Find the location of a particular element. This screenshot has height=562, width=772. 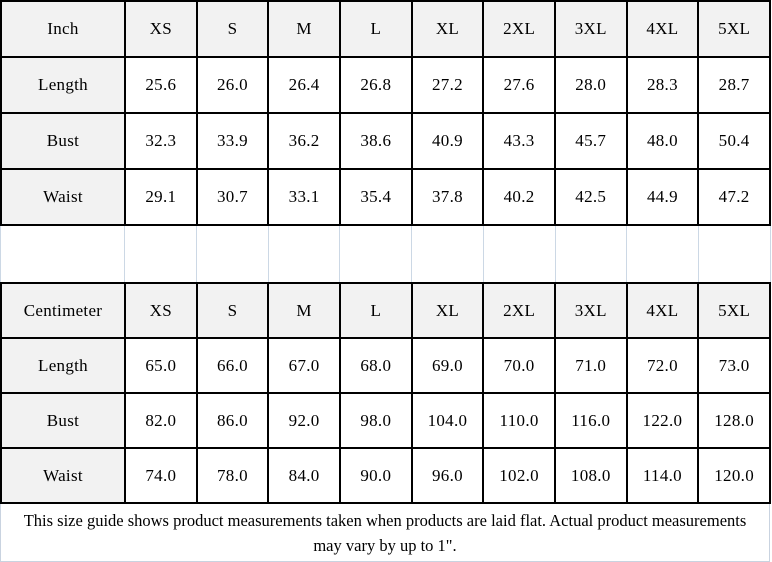

spreadsheet-gridlines-gap is located at coordinates (386, 254).